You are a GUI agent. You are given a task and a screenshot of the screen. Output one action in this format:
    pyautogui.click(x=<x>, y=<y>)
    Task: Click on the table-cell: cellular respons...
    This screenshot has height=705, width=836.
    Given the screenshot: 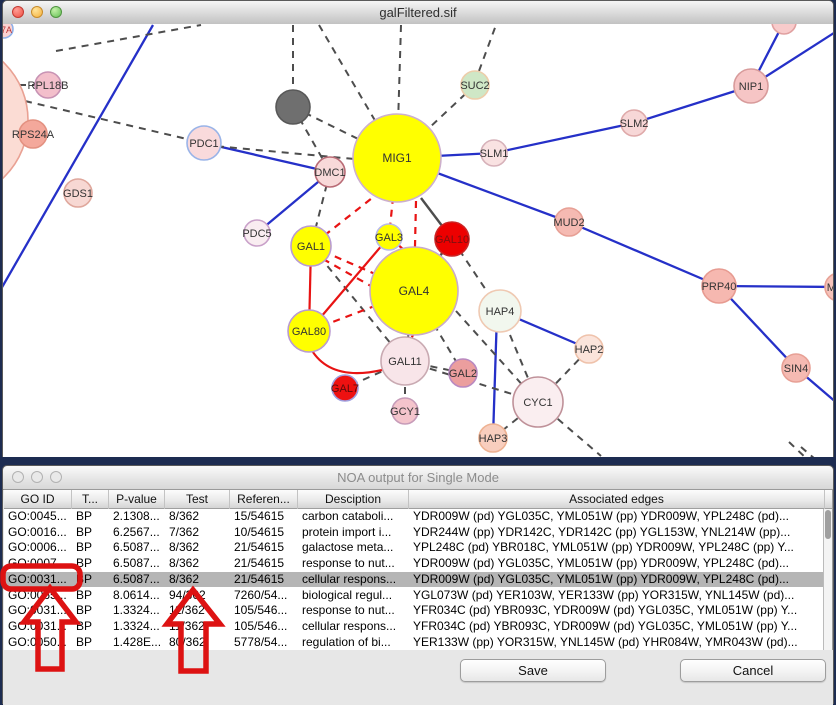 What is the action you would take?
    pyautogui.click(x=349, y=625)
    